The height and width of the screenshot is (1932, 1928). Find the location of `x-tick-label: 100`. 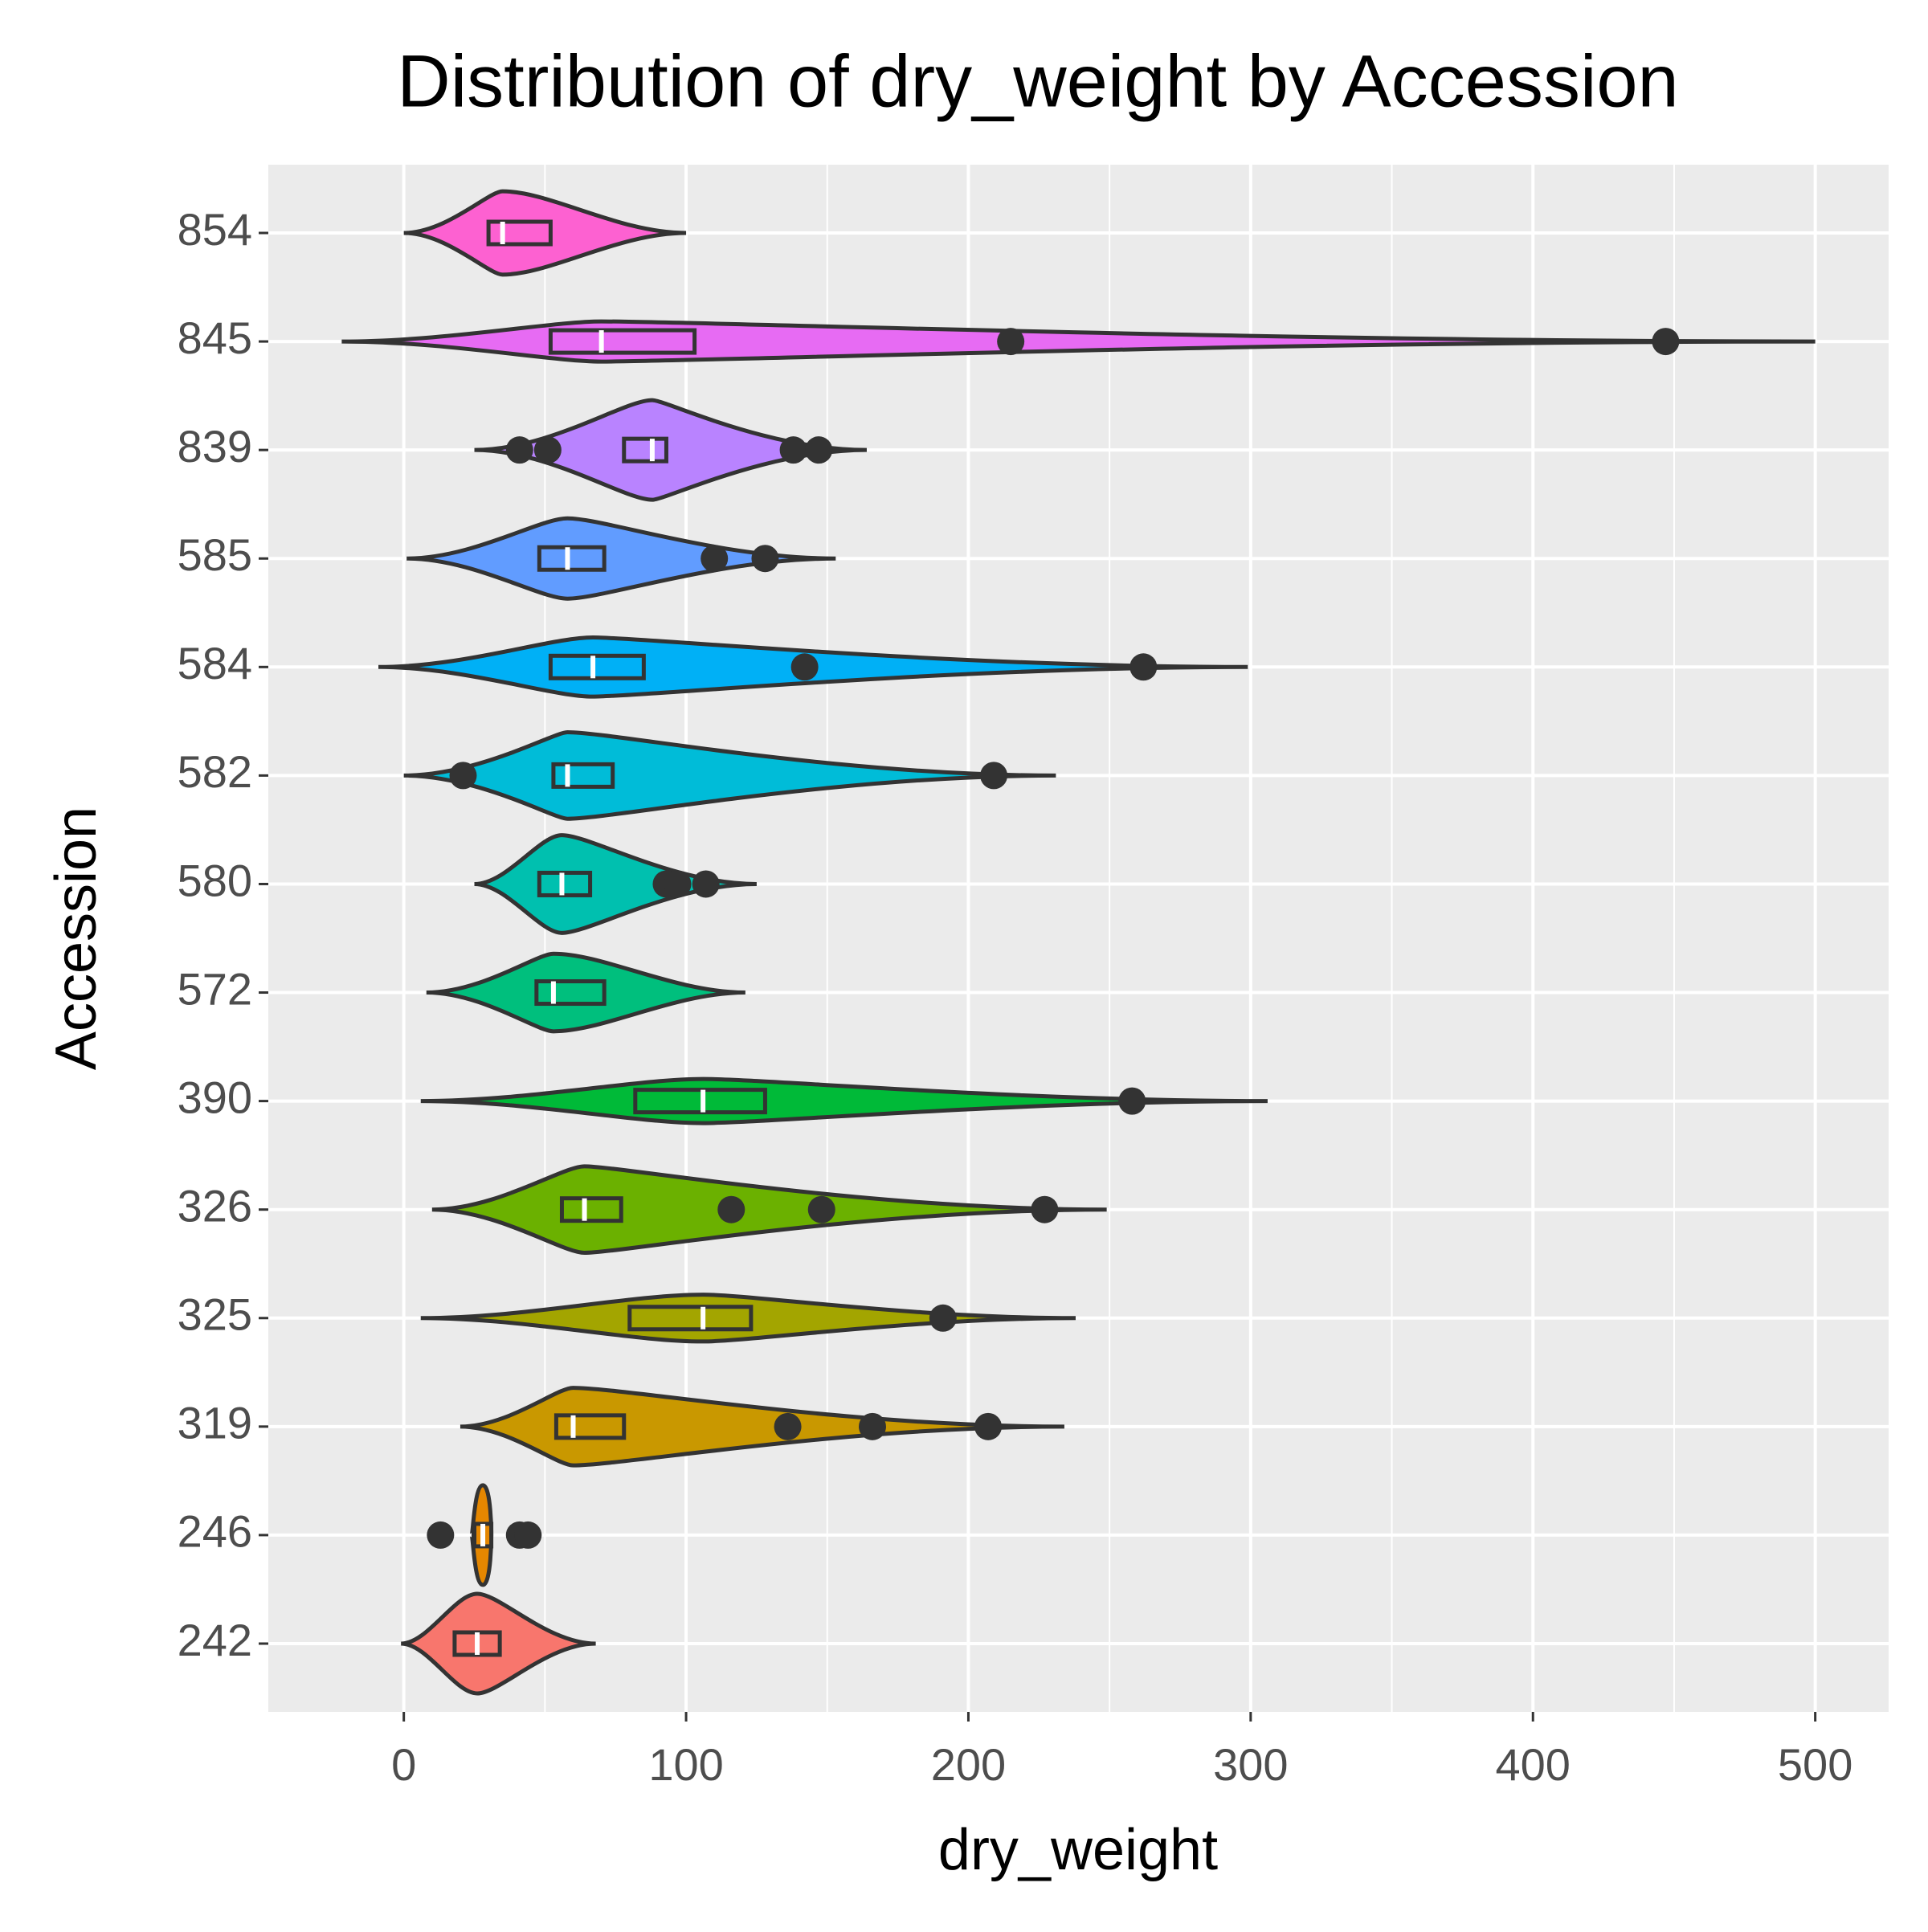

x-tick-label: 100 is located at coordinates (685, 1765).